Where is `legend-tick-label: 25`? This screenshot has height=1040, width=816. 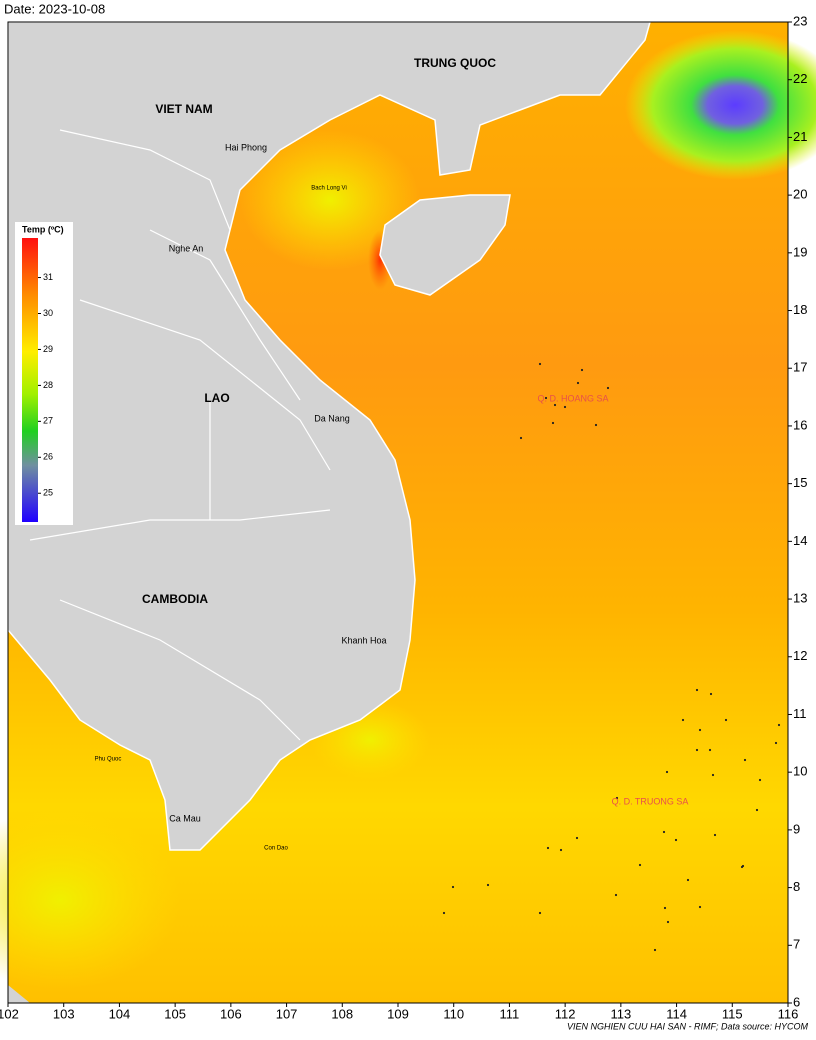 legend-tick-label: 25 is located at coordinates (48, 493).